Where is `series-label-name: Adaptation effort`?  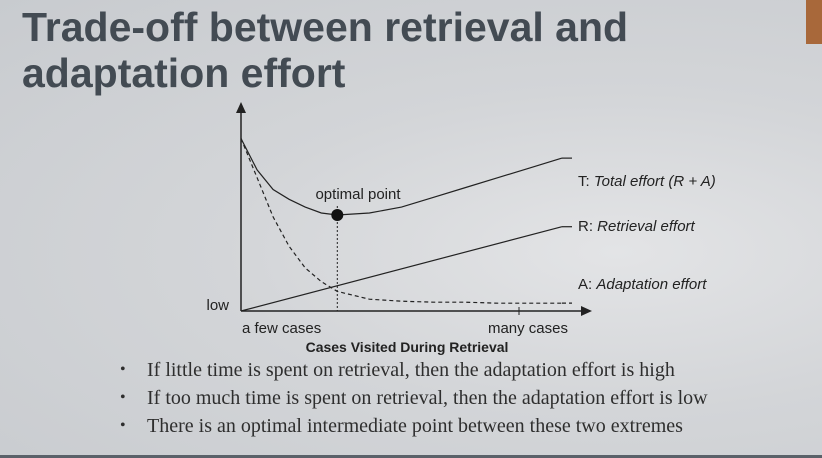 series-label-name: Adaptation effort is located at coordinates (651, 284).